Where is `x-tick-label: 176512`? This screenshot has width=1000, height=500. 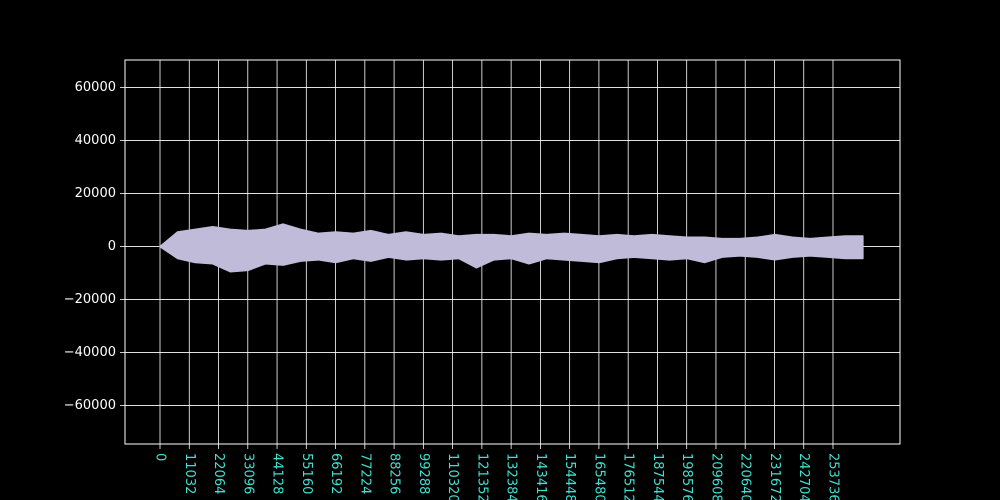 x-tick-label: 176512 is located at coordinates (628, 476).